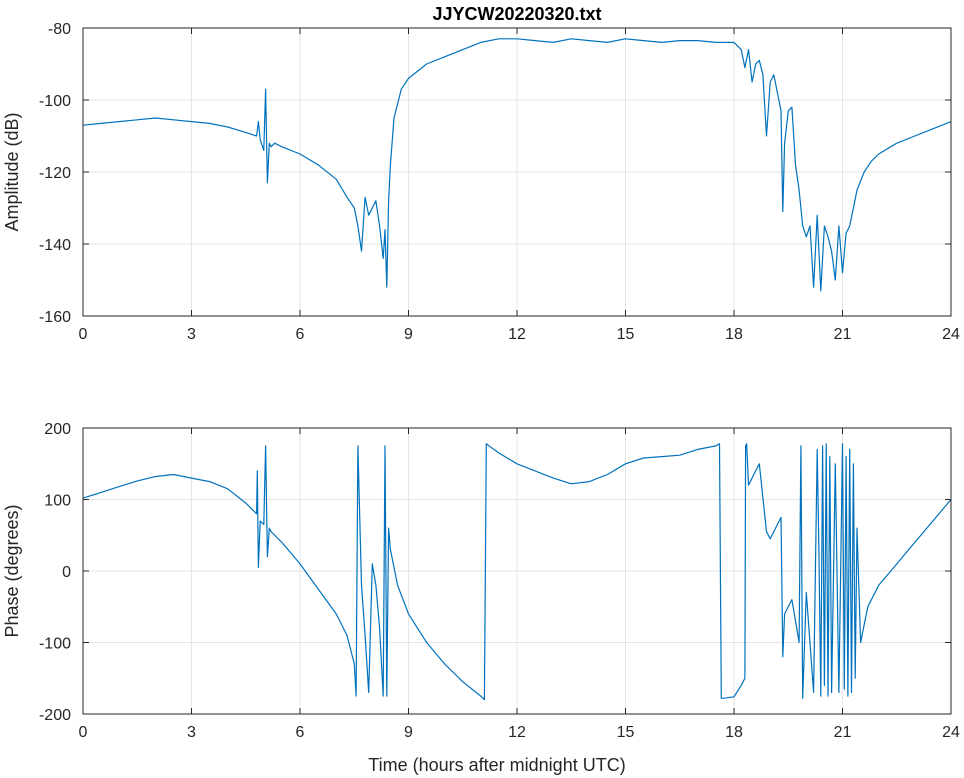  What do you see at coordinates (191, 732) in the screenshot?
I see `phase-x-tick-label: 3` at bounding box center [191, 732].